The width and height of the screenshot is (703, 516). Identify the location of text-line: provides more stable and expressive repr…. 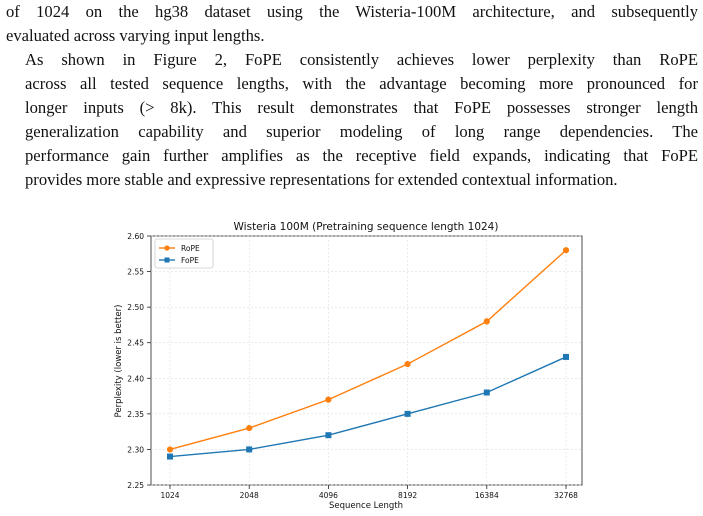
(321, 179).